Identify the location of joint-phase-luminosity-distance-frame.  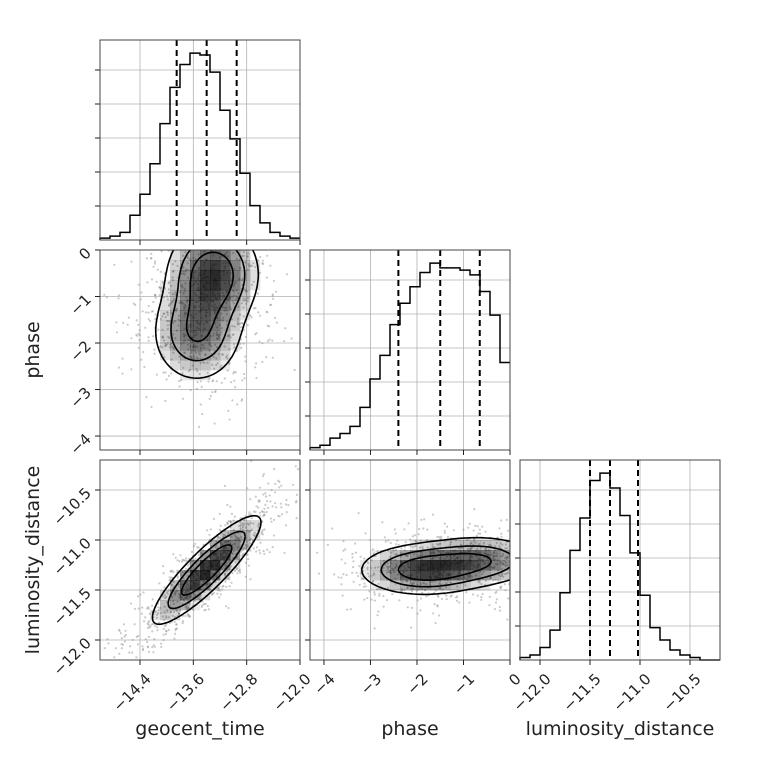
(410, 560).